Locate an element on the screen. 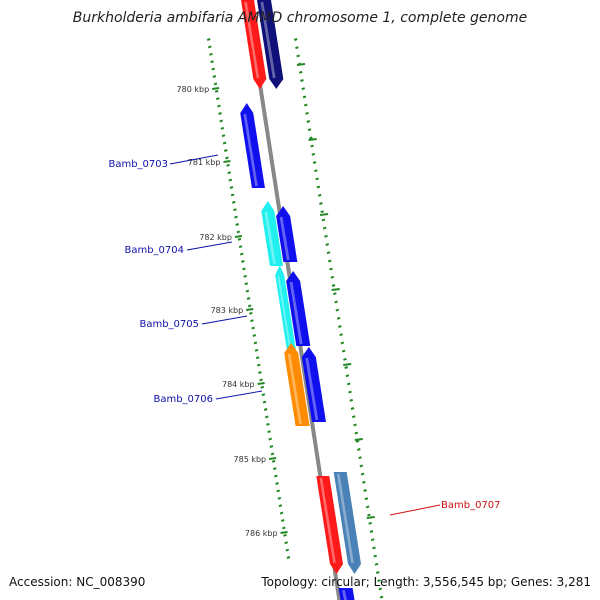 Image resolution: width=600 pixels, height=600 pixels. gene-bamb-0707-red-body is located at coordinates (330, 525).